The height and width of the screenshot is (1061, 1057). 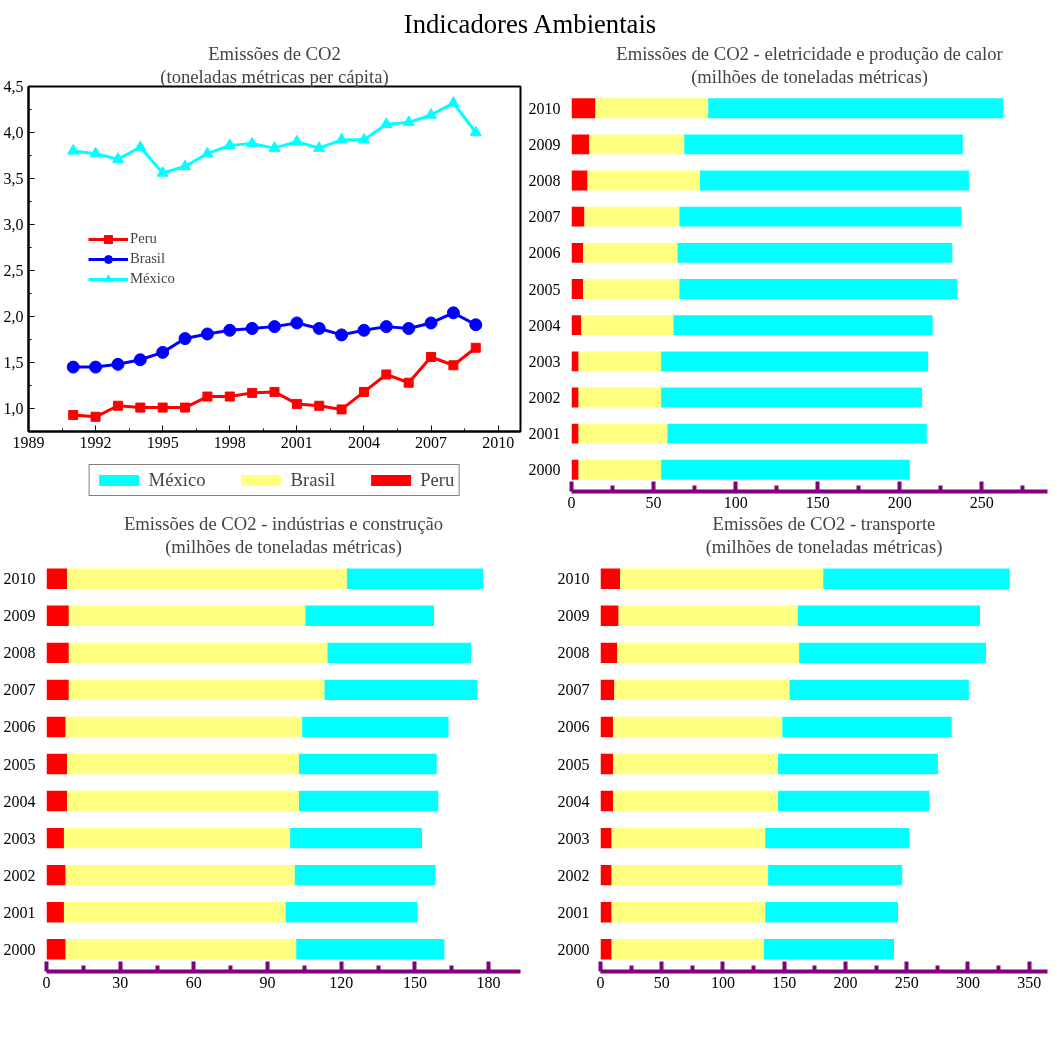 I want to click on x-tick-label: 1989, so click(x=28, y=442).